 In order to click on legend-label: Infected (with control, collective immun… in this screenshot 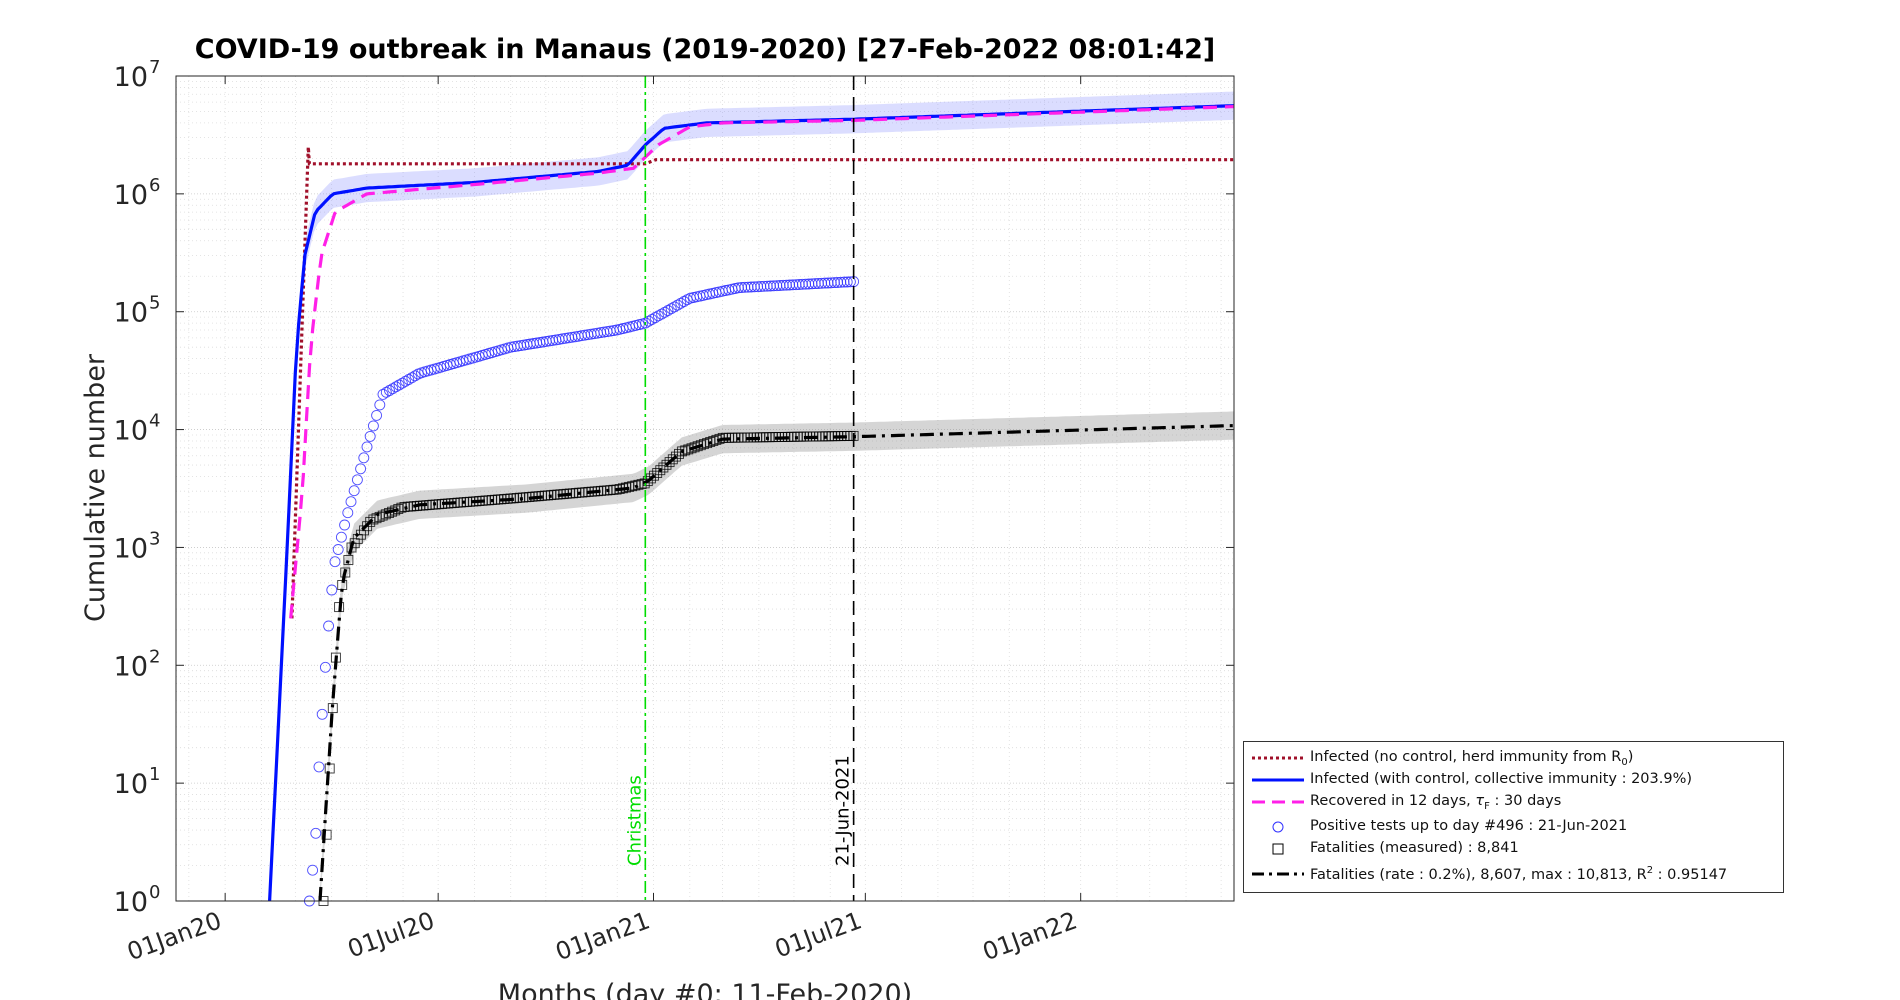, I will do `click(1501, 779)`.